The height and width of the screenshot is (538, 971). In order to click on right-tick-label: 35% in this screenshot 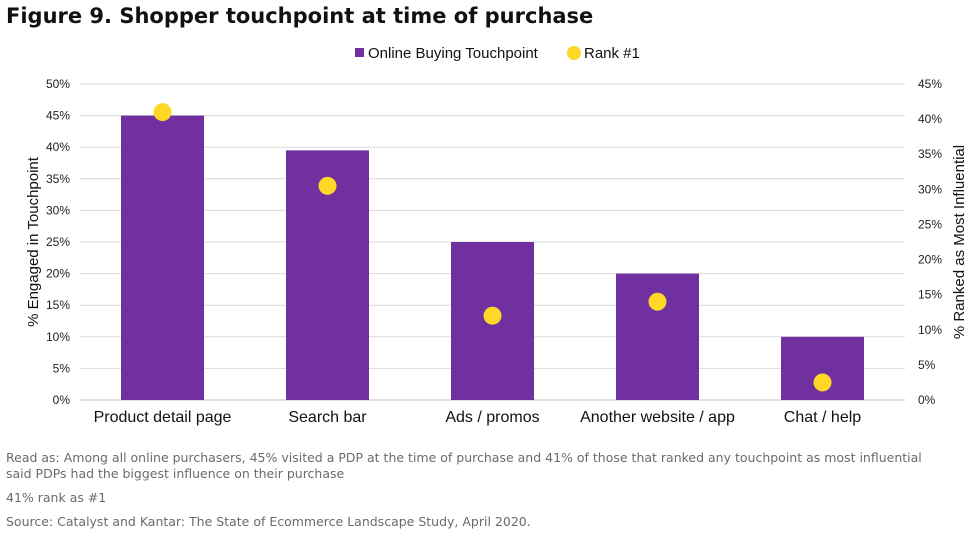, I will do `click(930, 154)`.